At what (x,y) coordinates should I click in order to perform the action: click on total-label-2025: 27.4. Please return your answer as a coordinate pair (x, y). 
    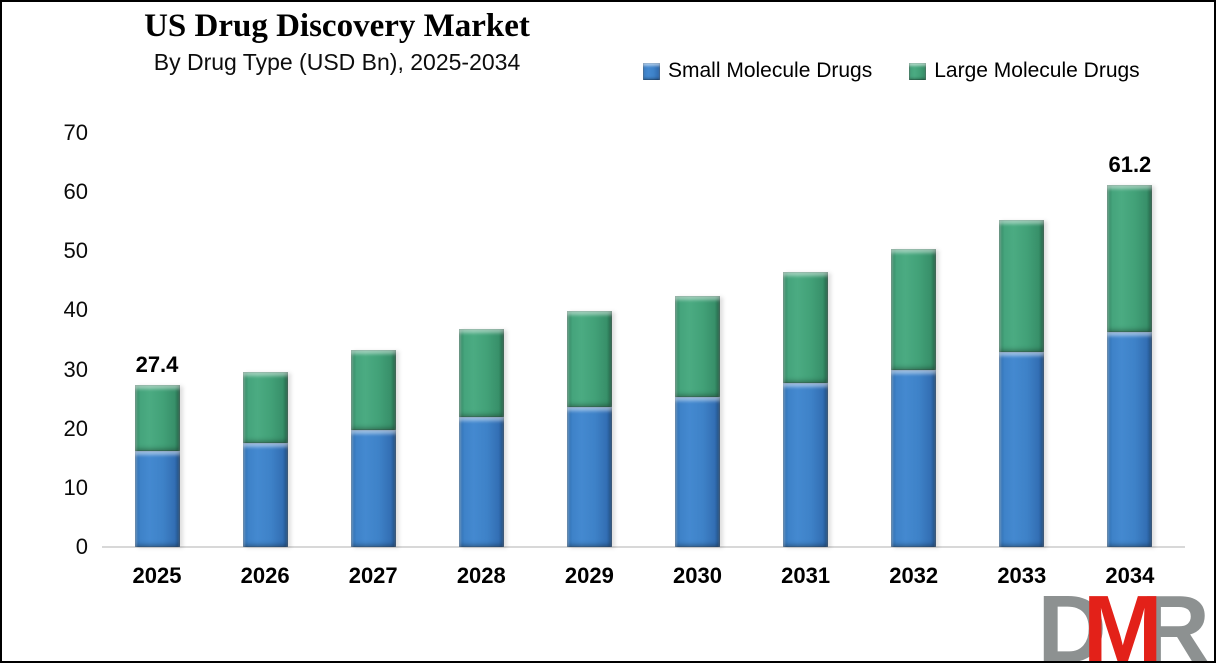
    Looking at the image, I should click on (157, 364).